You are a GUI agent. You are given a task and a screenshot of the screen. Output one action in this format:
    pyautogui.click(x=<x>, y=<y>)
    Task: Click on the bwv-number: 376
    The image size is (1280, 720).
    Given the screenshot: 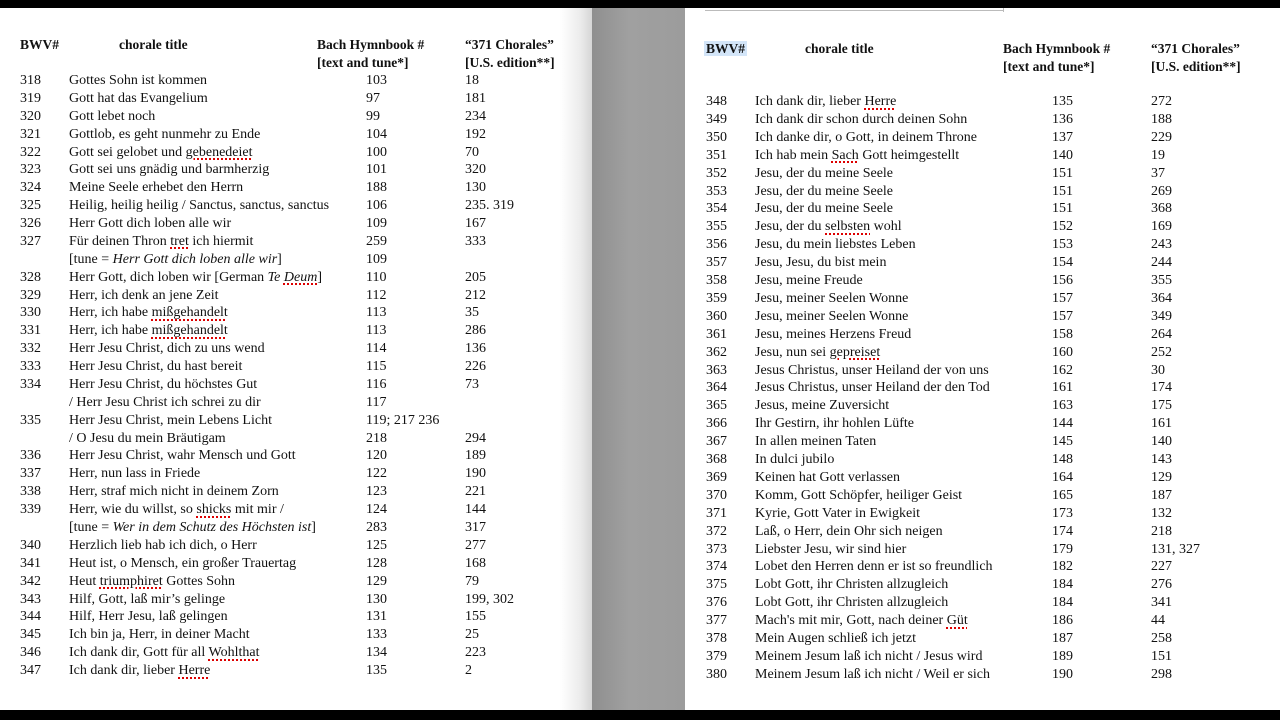 What is the action you would take?
    pyautogui.click(x=716, y=603)
    